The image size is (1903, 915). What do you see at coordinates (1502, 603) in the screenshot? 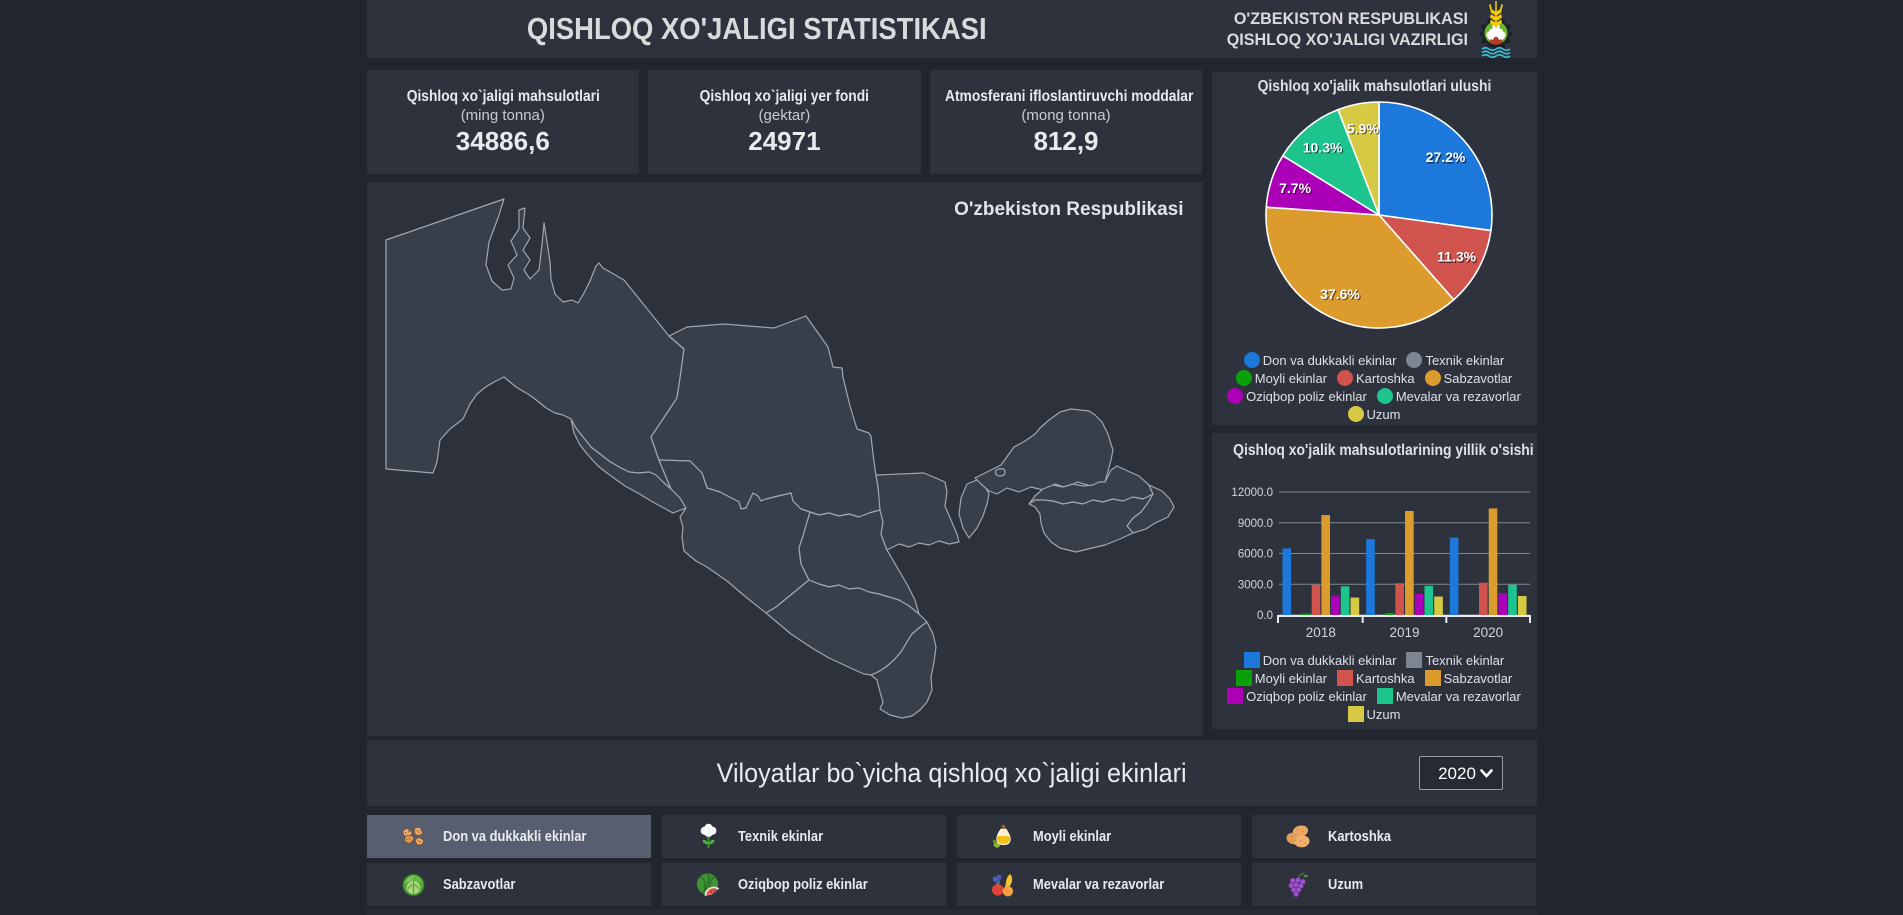
I see `bar-2020-oziqbop-poliz-ekinlar` at bounding box center [1502, 603].